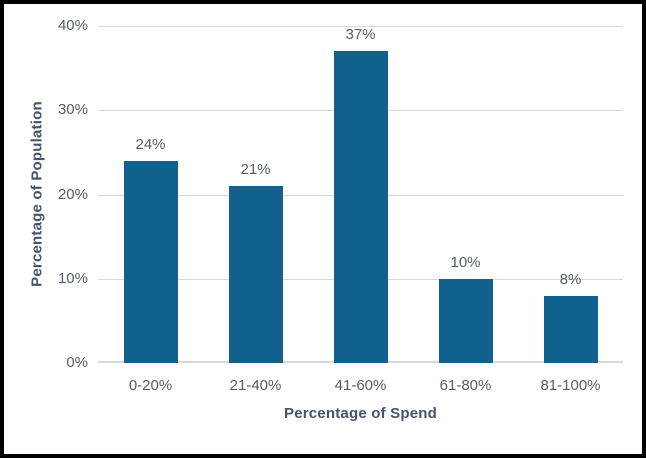  What do you see at coordinates (72, 278) in the screenshot?
I see `y-tick-label: 10%` at bounding box center [72, 278].